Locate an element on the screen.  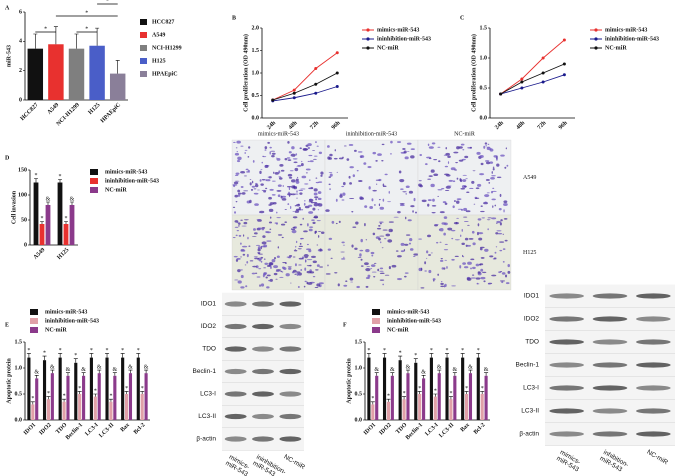
panel-label: C is located at coordinates (462, 18).